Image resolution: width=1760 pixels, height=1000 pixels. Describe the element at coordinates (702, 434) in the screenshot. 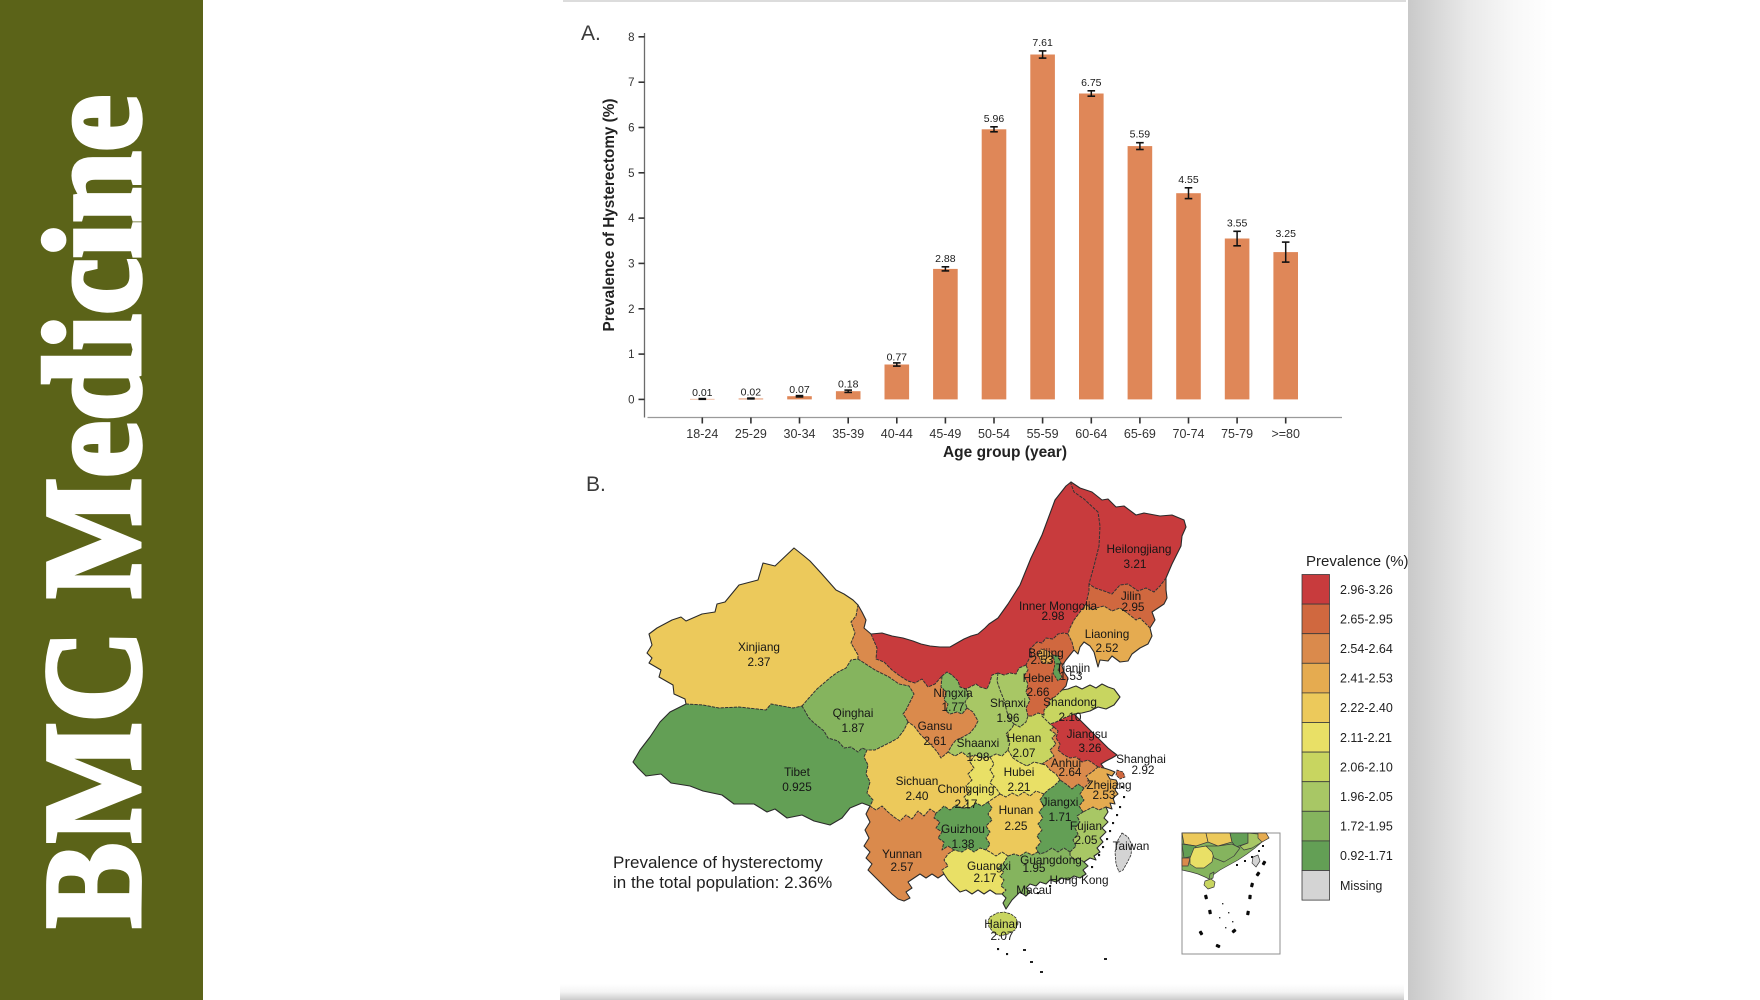

I see `svg-text: 18-24` at that location.